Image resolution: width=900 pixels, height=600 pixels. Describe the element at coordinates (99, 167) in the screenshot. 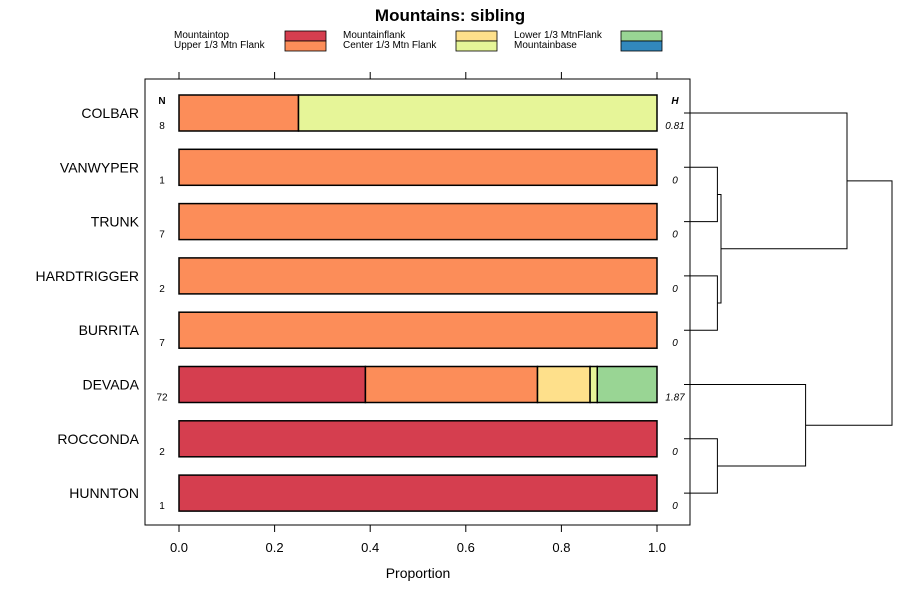

I see `category-label: VANWYPER` at that location.